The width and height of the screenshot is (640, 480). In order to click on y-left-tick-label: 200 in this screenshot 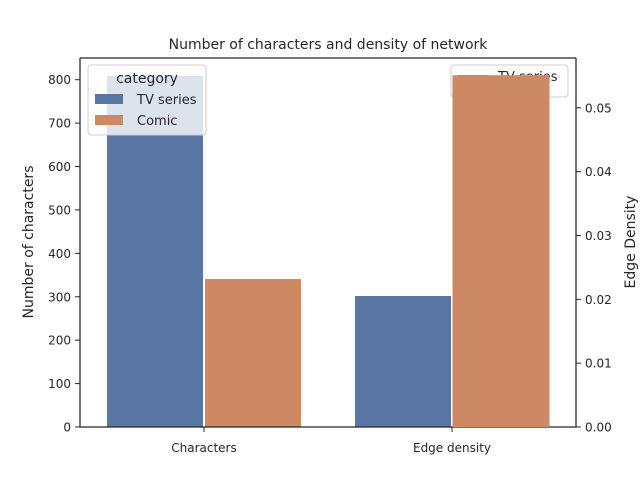, I will do `click(59, 341)`.